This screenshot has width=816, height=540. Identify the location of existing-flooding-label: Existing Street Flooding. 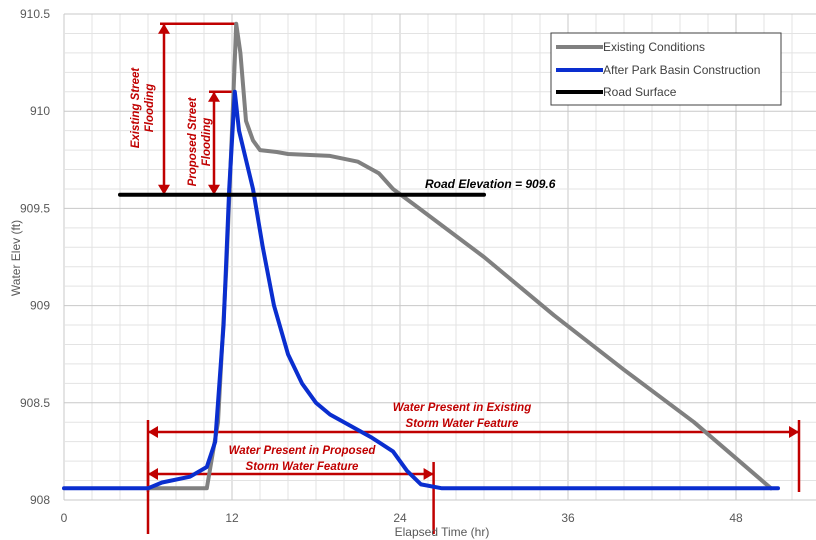
(143, 108).